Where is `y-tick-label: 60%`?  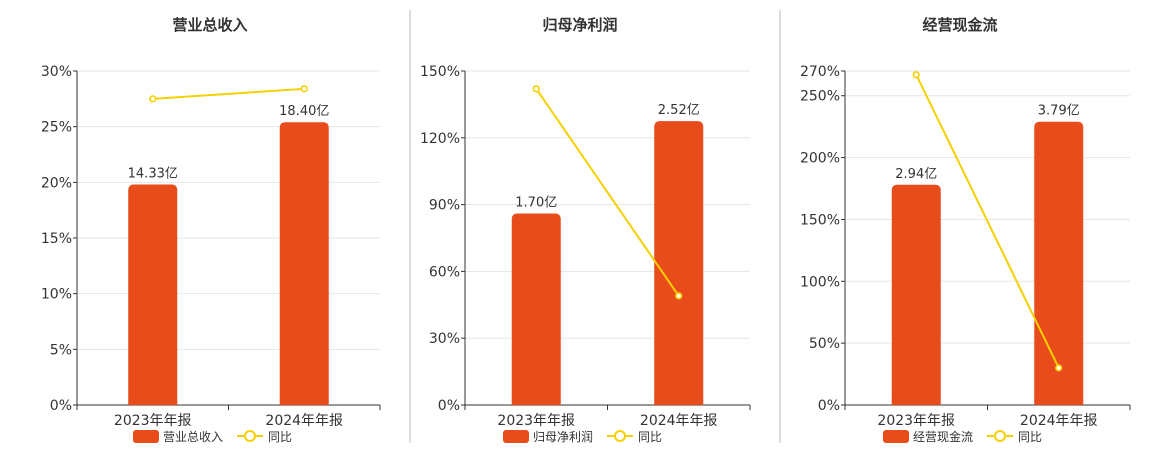
y-tick-label: 60% is located at coordinates (444, 272).